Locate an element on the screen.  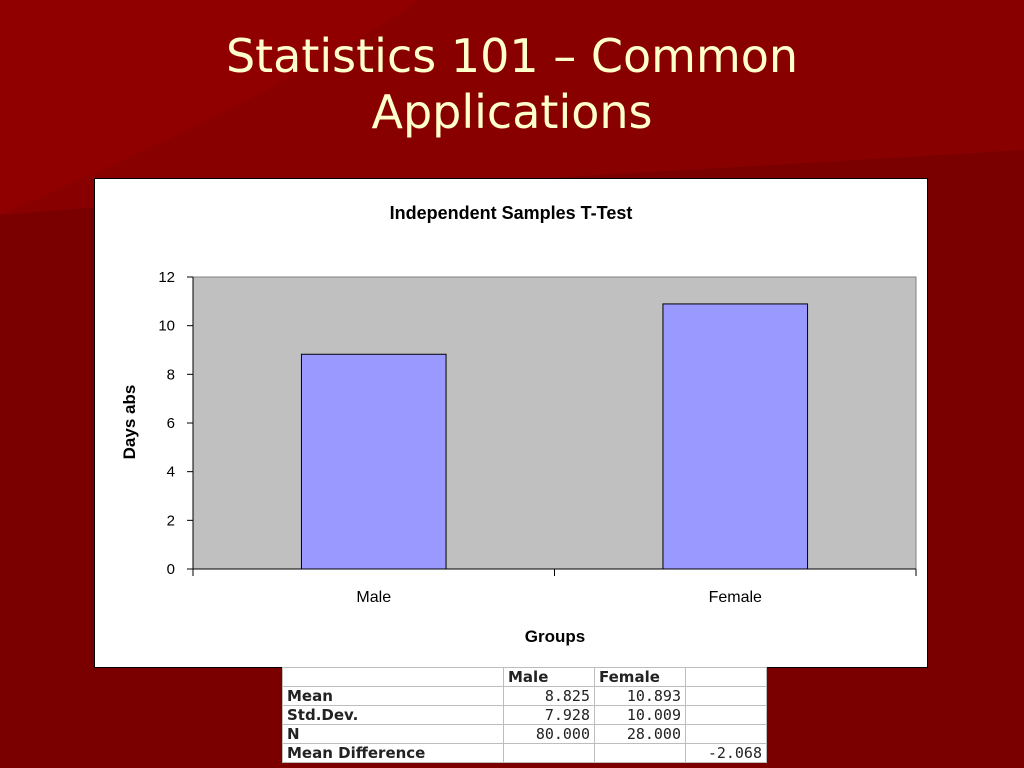
x-axis-title: Groups is located at coordinates (555, 636).